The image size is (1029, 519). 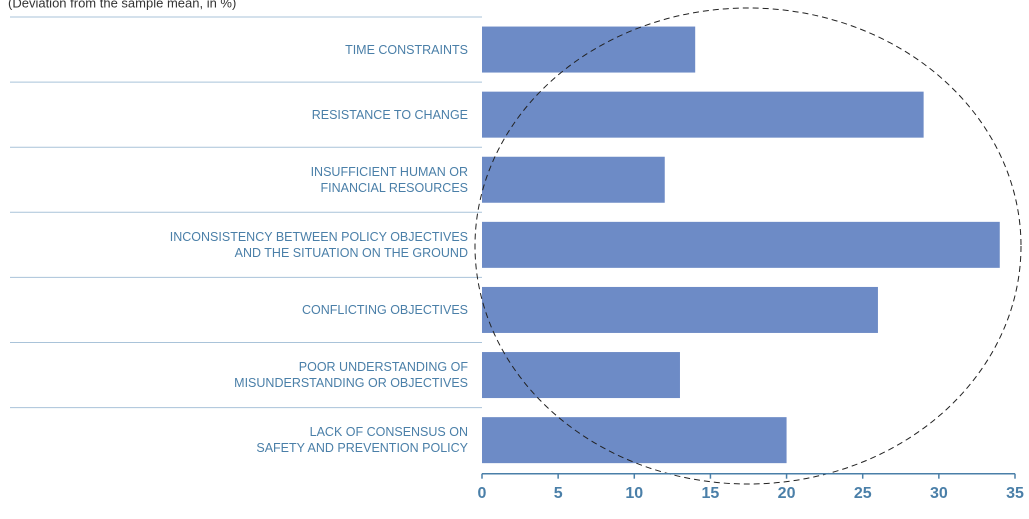 I want to click on category-label: CONFLICTING OBJECTIVES, so click(x=385, y=309).